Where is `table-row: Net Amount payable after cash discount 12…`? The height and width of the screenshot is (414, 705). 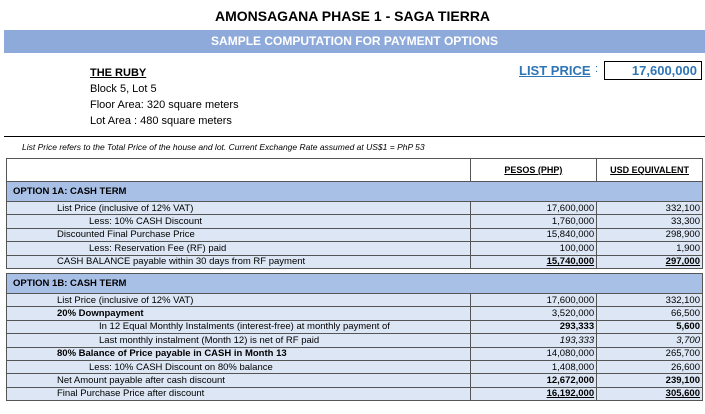
table-row: Net Amount payable after cash discount 12… is located at coordinates (354, 380).